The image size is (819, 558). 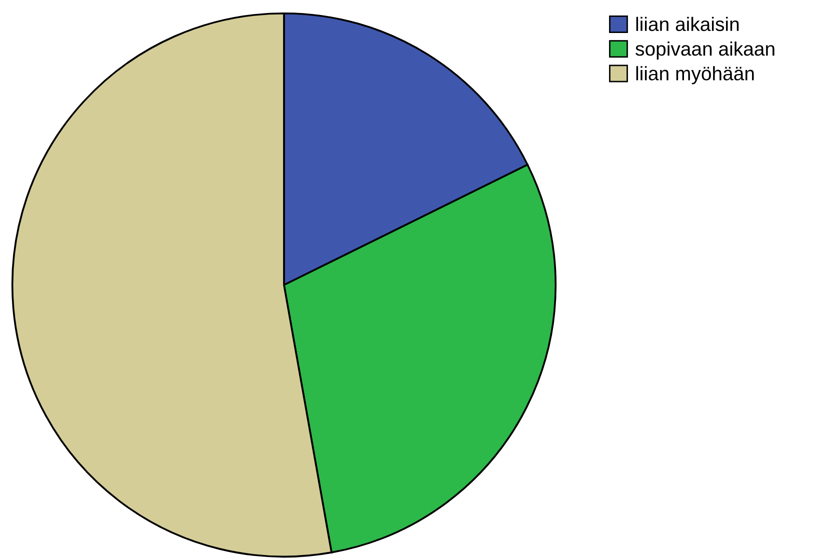 What do you see at coordinates (687, 24) in the screenshot?
I see `legend-label: liian aikaisin` at bounding box center [687, 24].